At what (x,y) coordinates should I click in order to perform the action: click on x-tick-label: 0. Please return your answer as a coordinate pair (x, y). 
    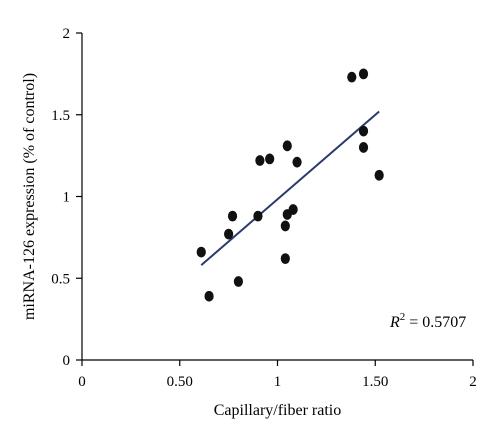
    Looking at the image, I should click on (82, 382).